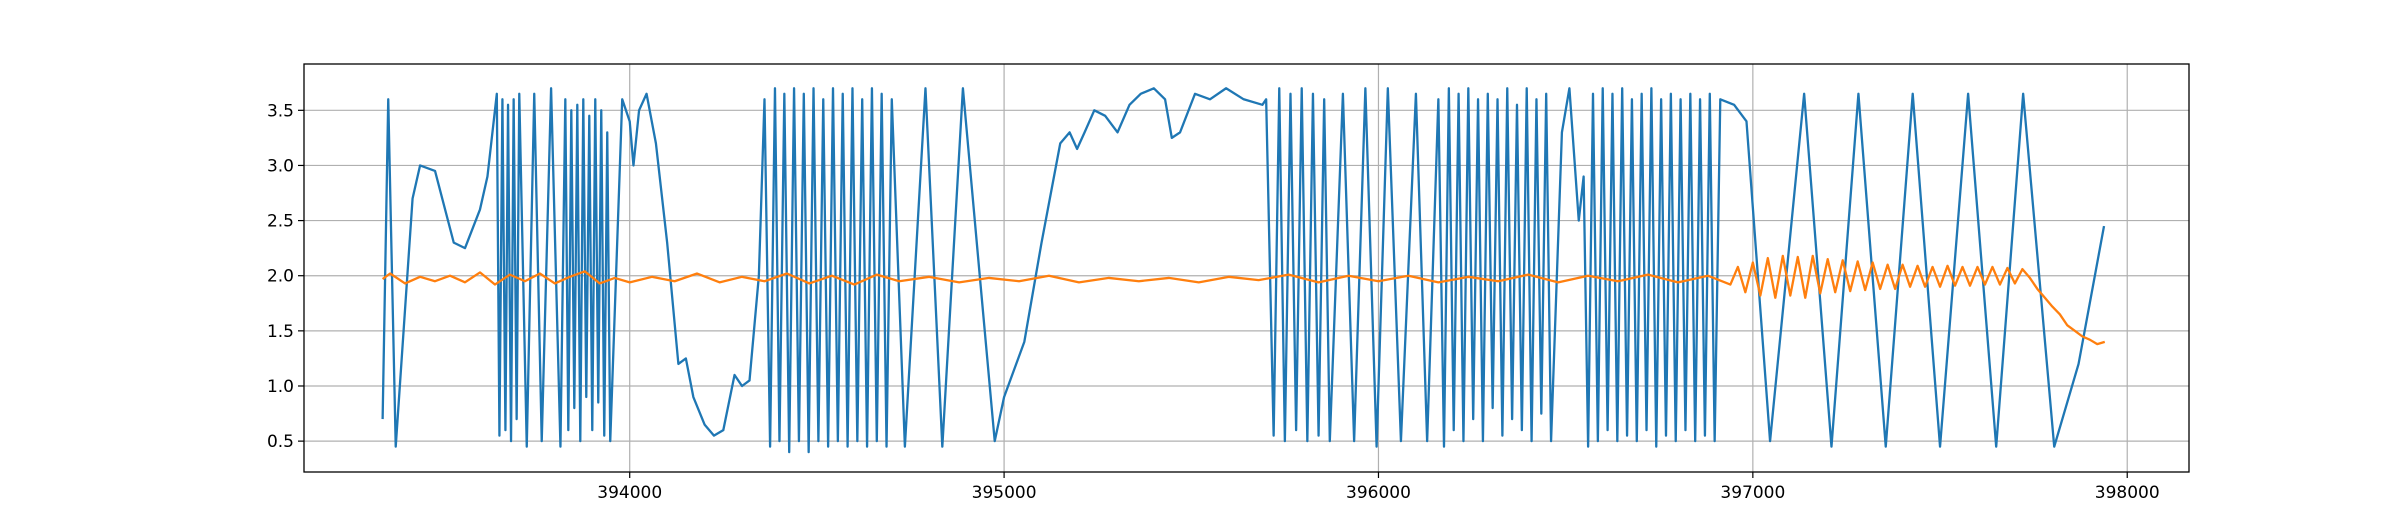  I want to click on x-tick-label: 397000, so click(1752, 493).